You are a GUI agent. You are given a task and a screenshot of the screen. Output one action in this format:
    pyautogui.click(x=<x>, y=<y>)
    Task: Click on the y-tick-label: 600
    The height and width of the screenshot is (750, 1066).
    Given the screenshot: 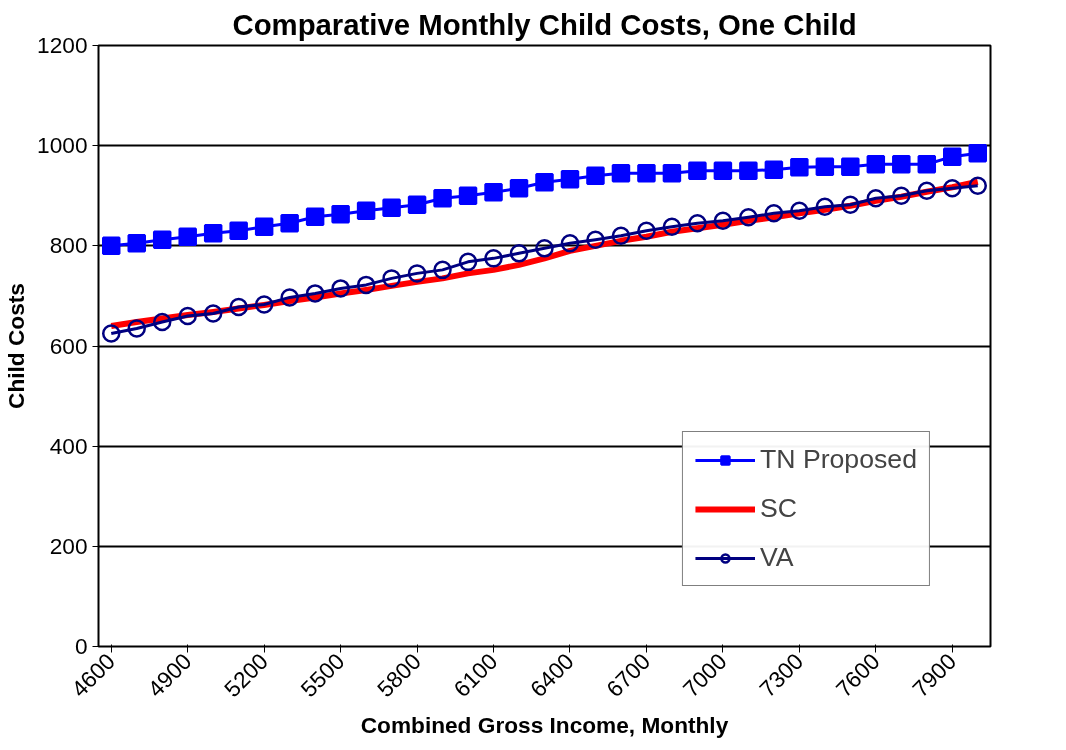 What is the action you would take?
    pyautogui.click(x=68, y=345)
    